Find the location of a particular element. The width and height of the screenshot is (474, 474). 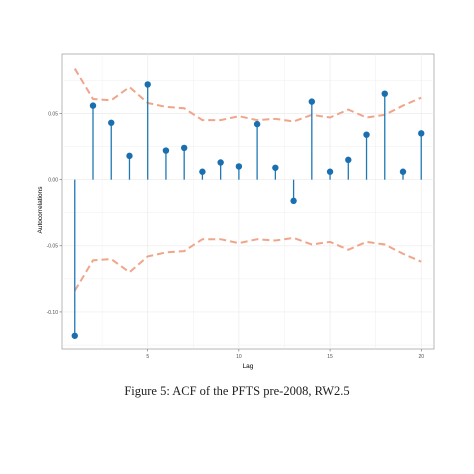

y-tick-label: 0.05 is located at coordinates (53, 114).